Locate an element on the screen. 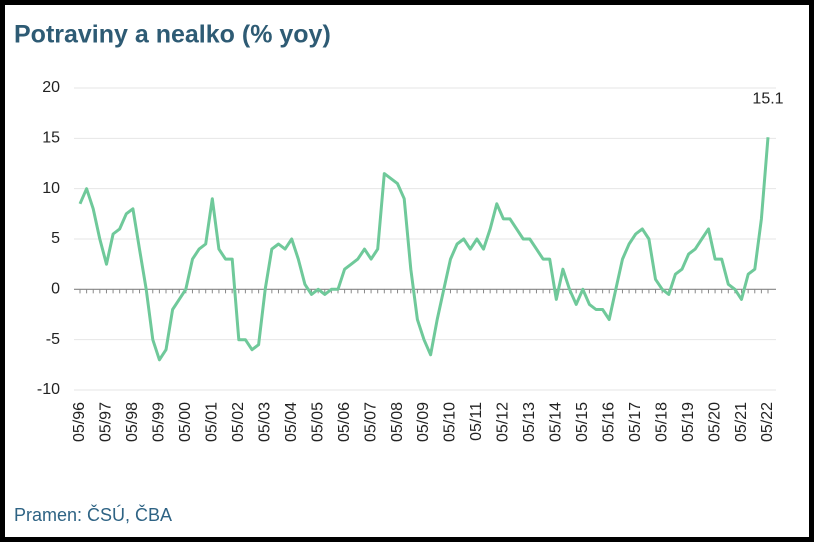 The image size is (814, 542). x-tick-label: 05/12 is located at coordinates (503, 422).